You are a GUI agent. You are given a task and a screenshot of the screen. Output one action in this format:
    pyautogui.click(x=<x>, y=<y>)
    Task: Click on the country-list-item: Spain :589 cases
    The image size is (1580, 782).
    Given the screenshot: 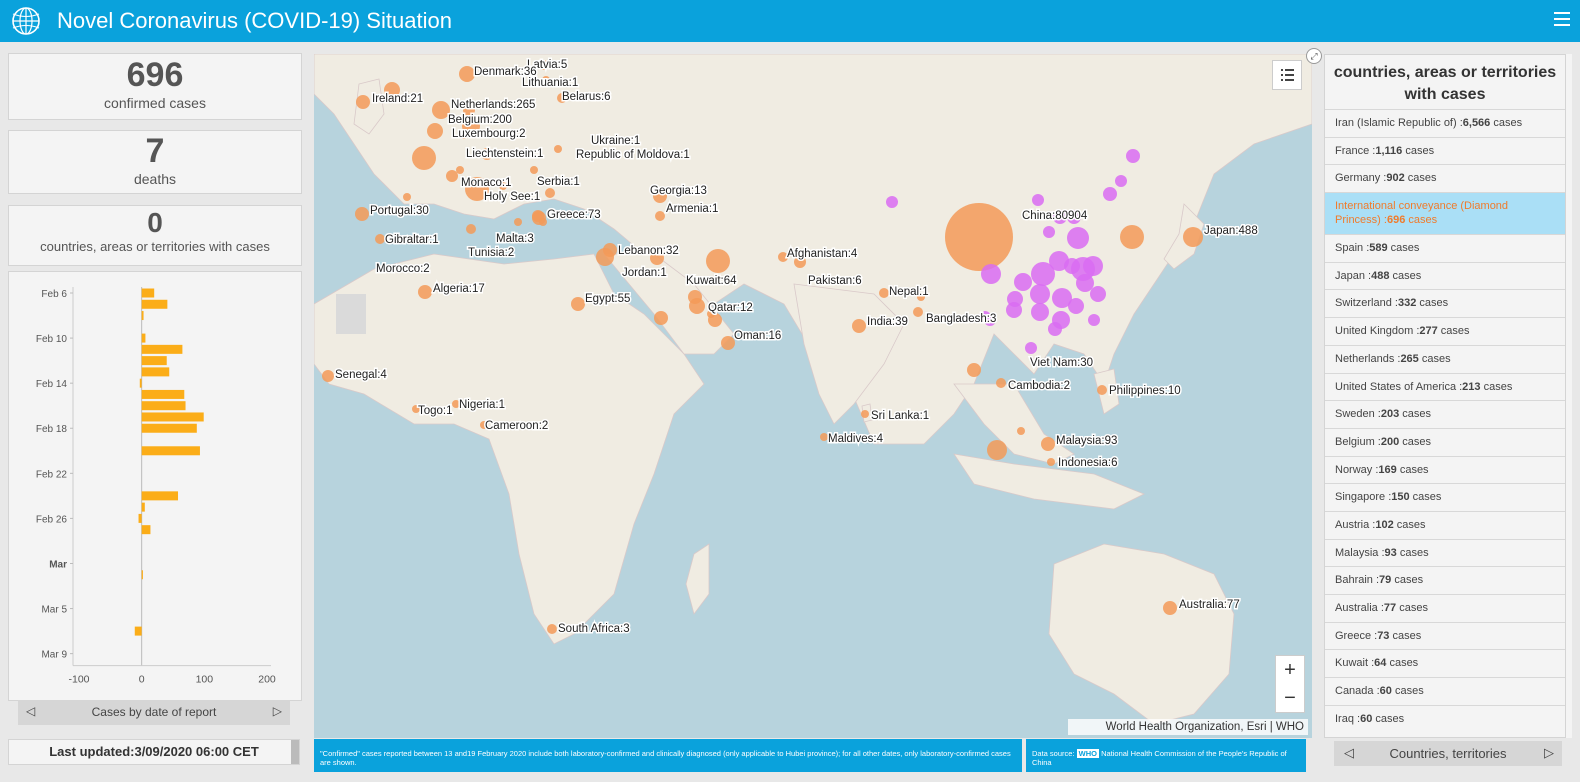 What is the action you would take?
    pyautogui.click(x=1445, y=248)
    